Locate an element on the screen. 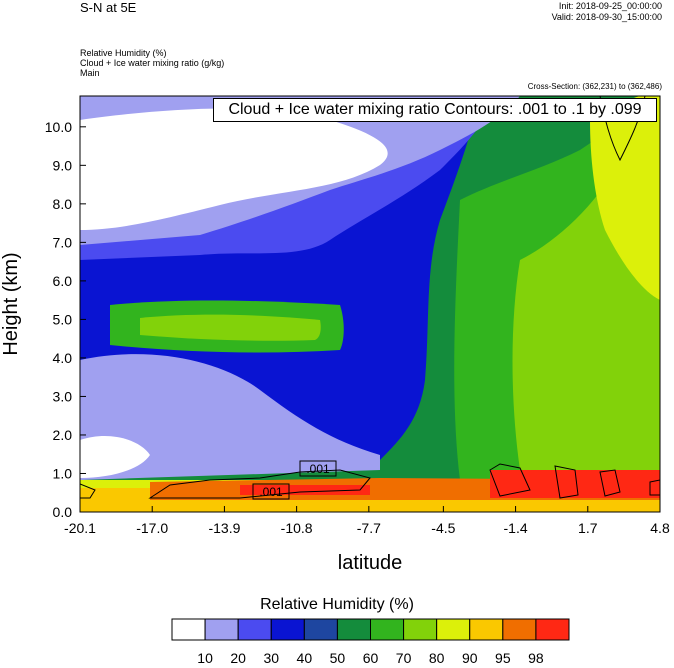 This screenshot has height=668, width=674. colorbar-label: 30 is located at coordinates (271, 658).